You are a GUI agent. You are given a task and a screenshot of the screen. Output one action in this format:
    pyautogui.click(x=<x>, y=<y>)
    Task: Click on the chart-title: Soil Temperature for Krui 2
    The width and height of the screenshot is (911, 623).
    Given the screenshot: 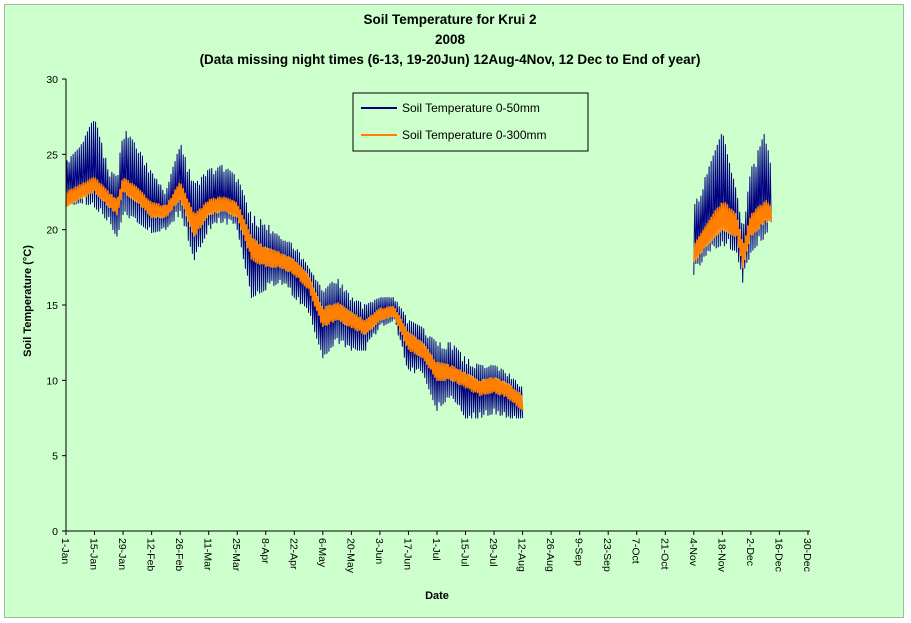 What is the action you would take?
    pyautogui.click(x=449, y=19)
    